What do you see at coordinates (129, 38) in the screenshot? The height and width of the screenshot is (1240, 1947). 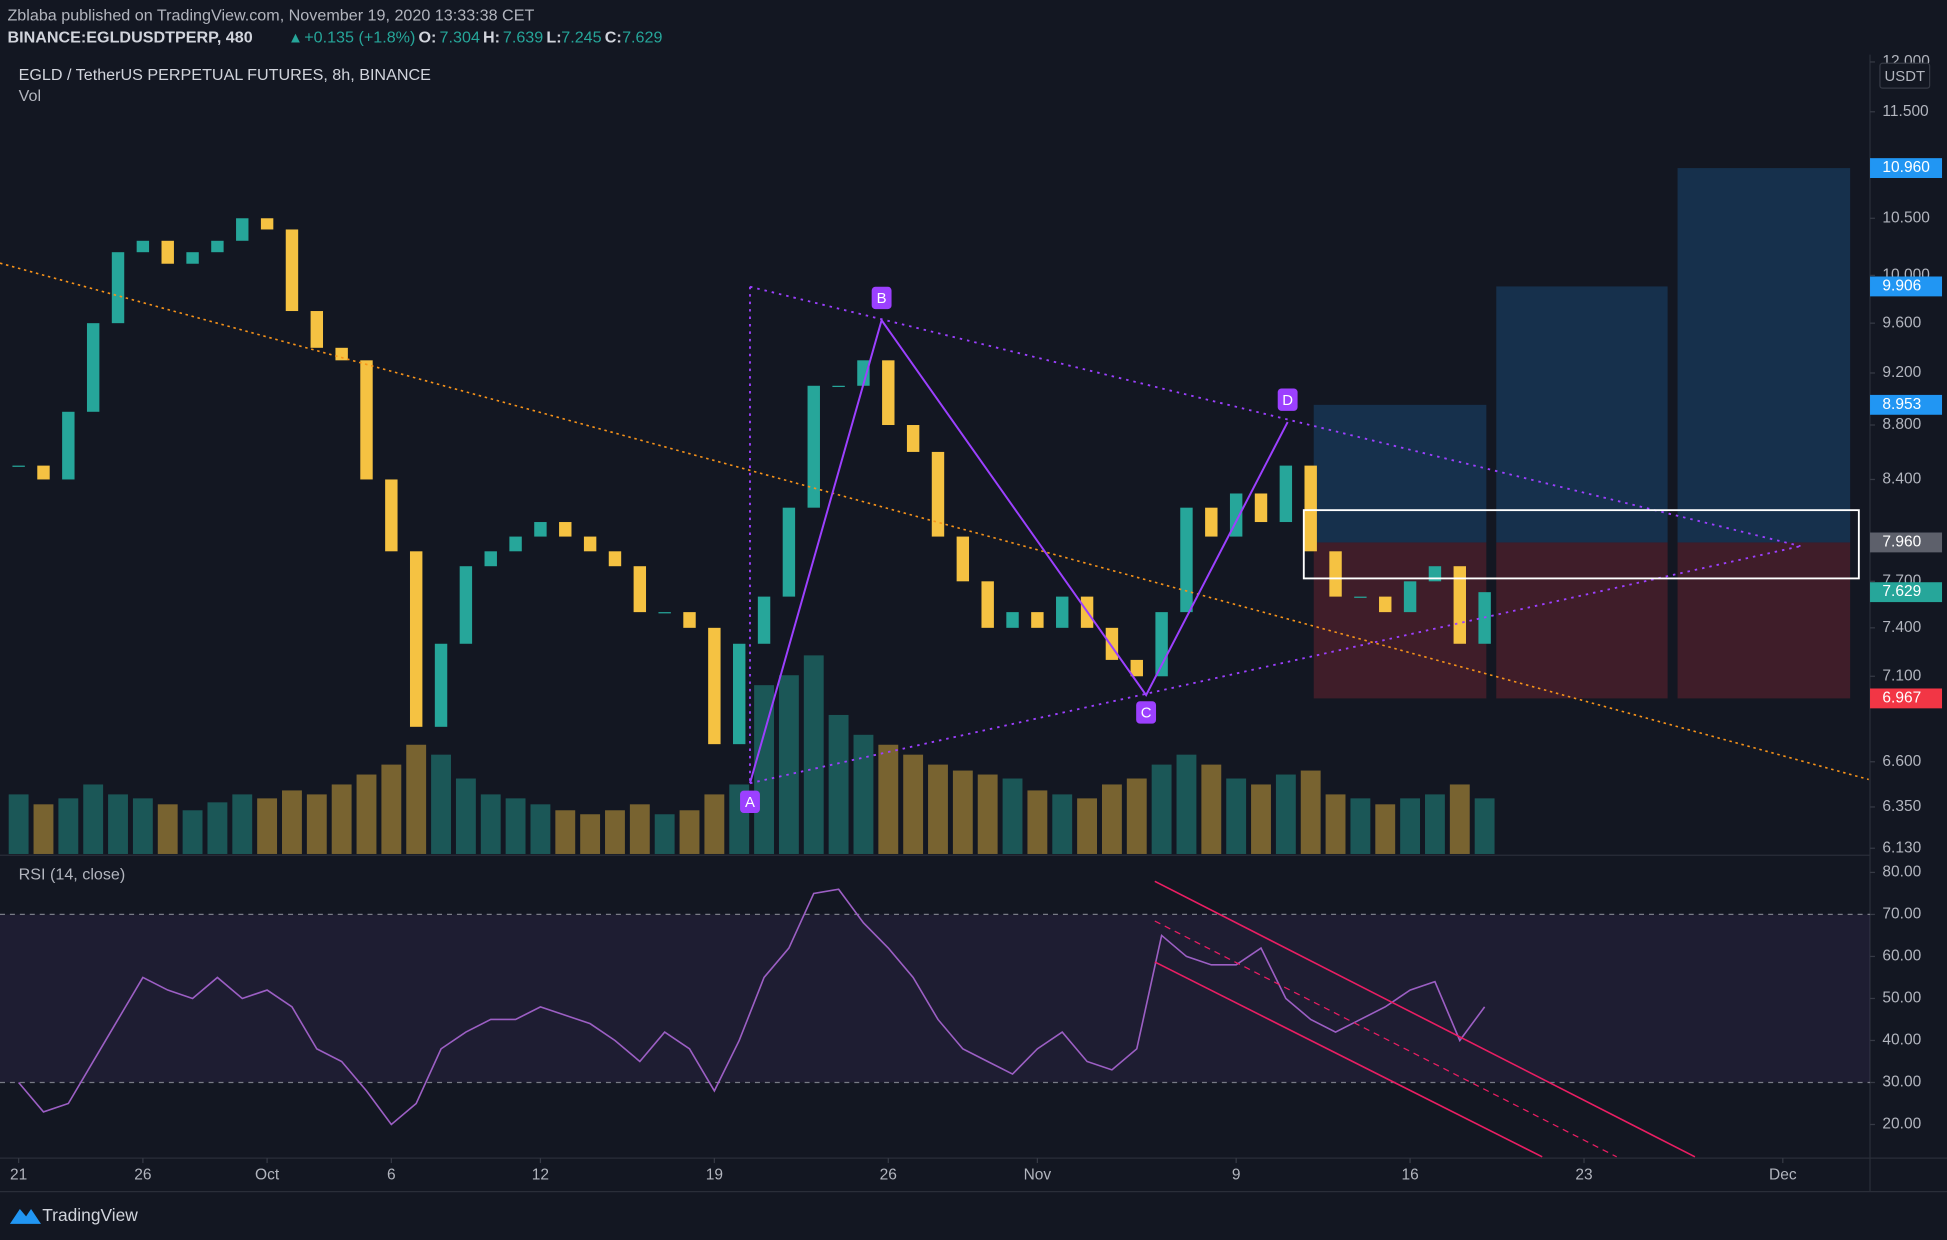 I see `symbol: BINANCE:EGLDUSDTPERP, 480` at bounding box center [129, 38].